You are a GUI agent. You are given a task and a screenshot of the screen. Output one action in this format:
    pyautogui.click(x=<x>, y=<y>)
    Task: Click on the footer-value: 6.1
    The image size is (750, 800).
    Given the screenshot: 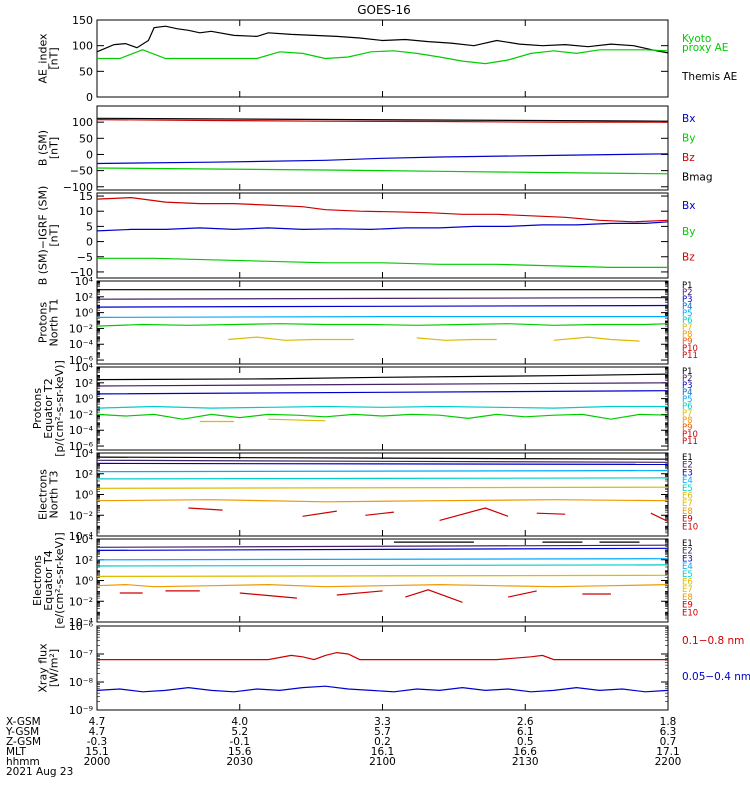 What is the action you would take?
    pyautogui.click(x=525, y=732)
    